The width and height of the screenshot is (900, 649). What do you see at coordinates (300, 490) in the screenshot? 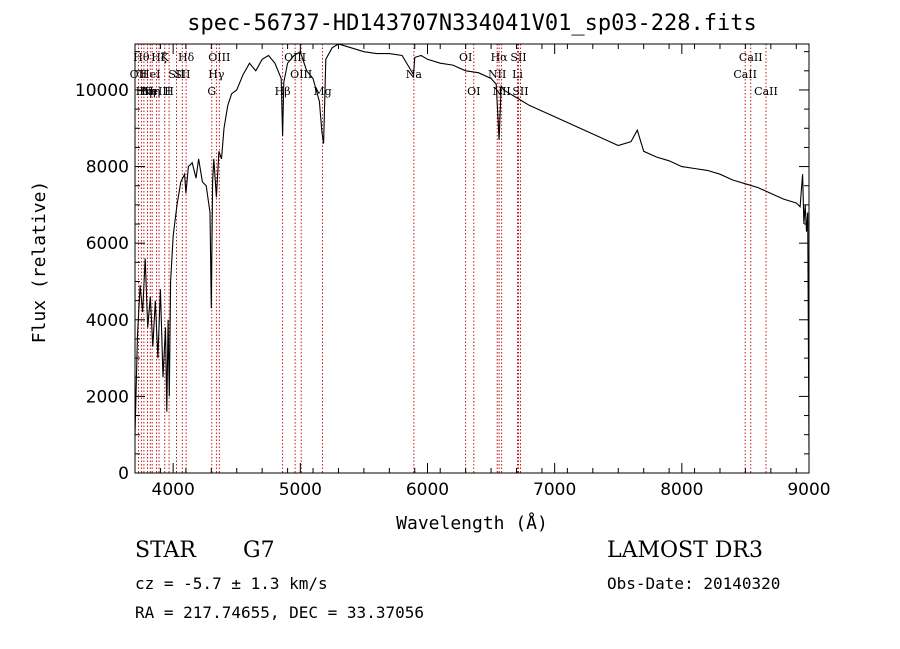
I see `x-tick-label: 5000` at bounding box center [300, 490].